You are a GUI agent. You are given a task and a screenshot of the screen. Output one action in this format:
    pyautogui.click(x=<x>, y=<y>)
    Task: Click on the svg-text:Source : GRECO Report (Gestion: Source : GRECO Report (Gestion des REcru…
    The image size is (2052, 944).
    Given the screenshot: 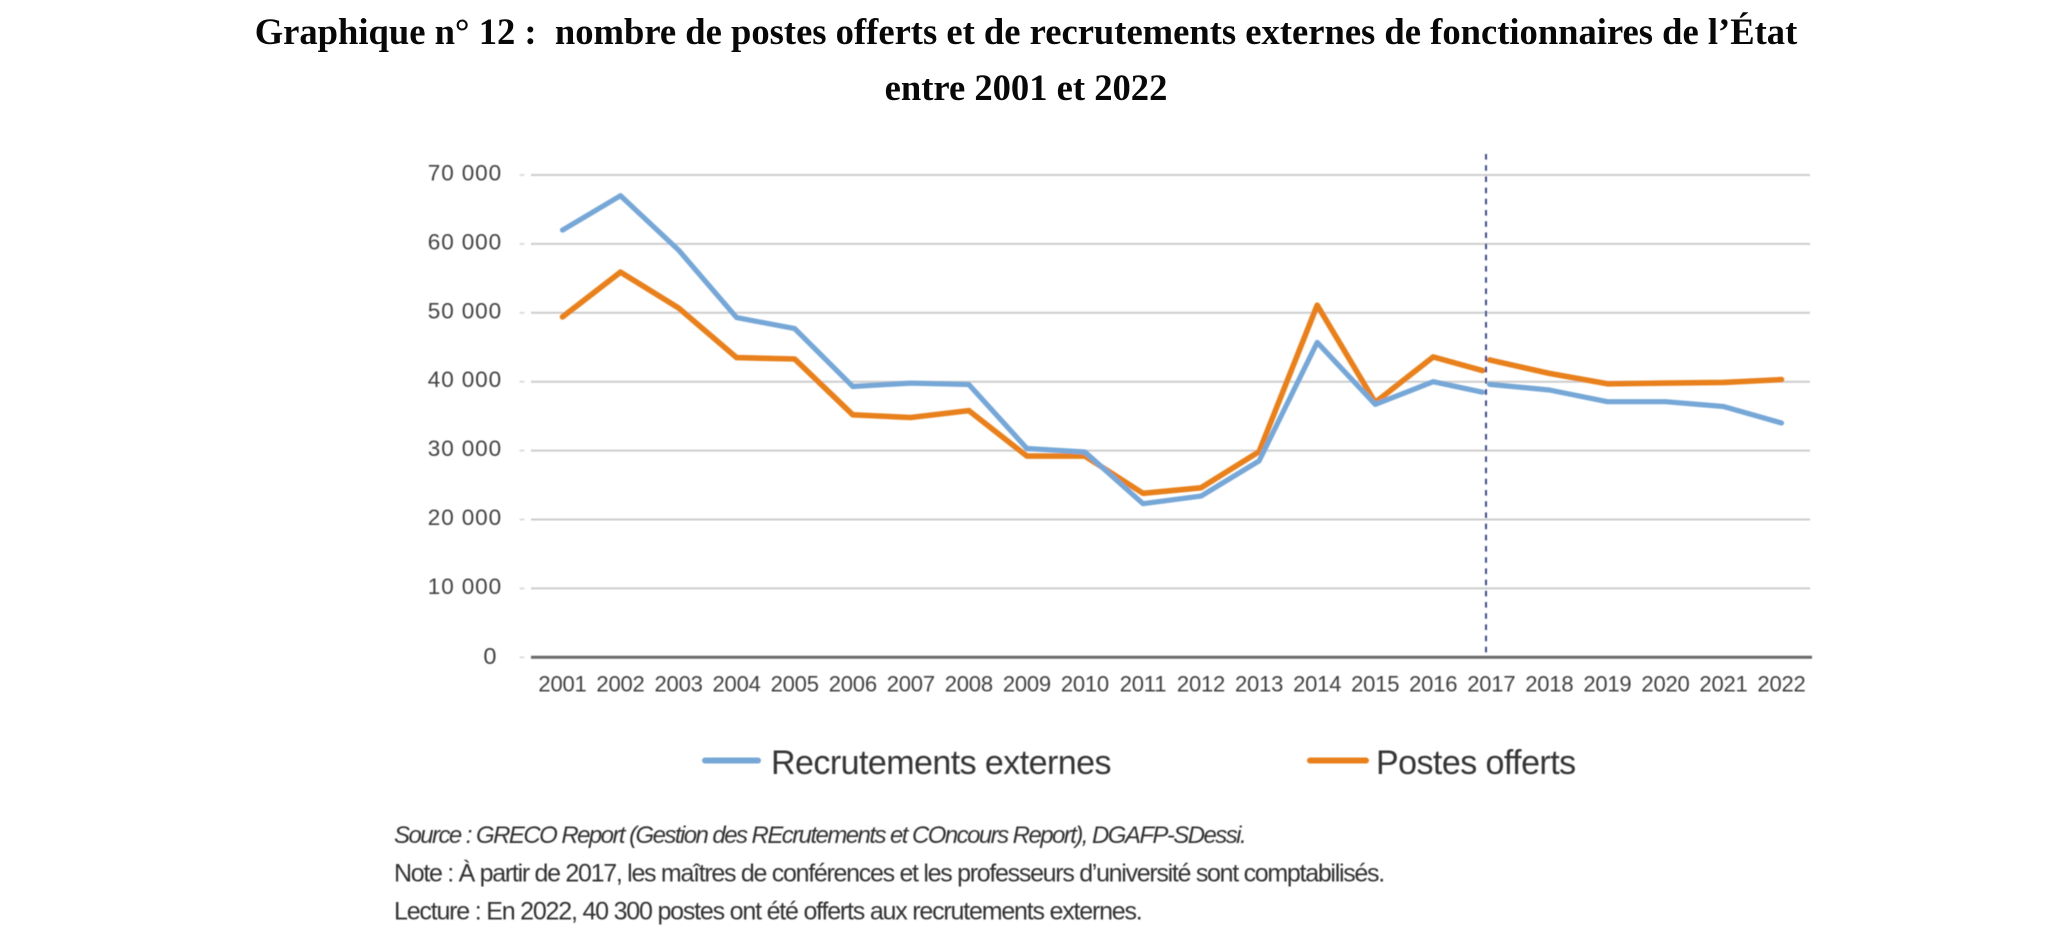 What is the action you would take?
    pyautogui.click(x=819, y=835)
    